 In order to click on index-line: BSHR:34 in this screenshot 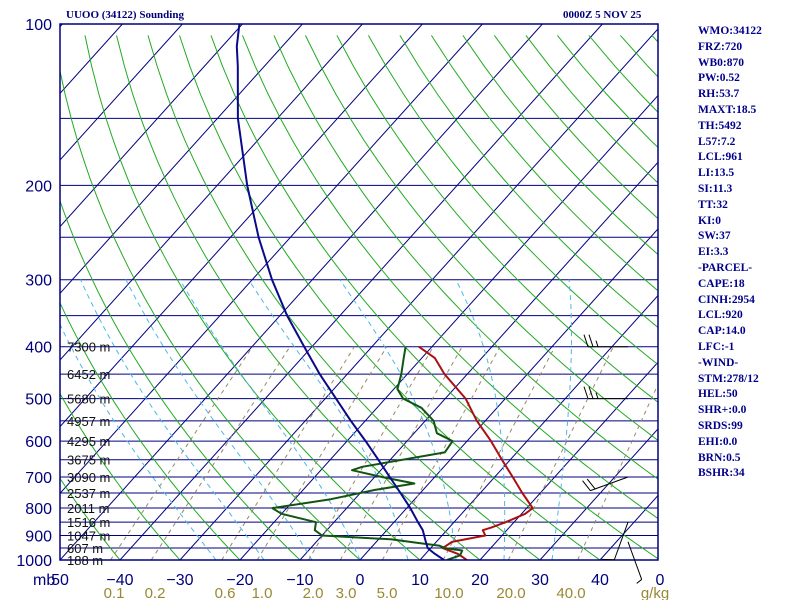, I will do `click(721, 473)`.